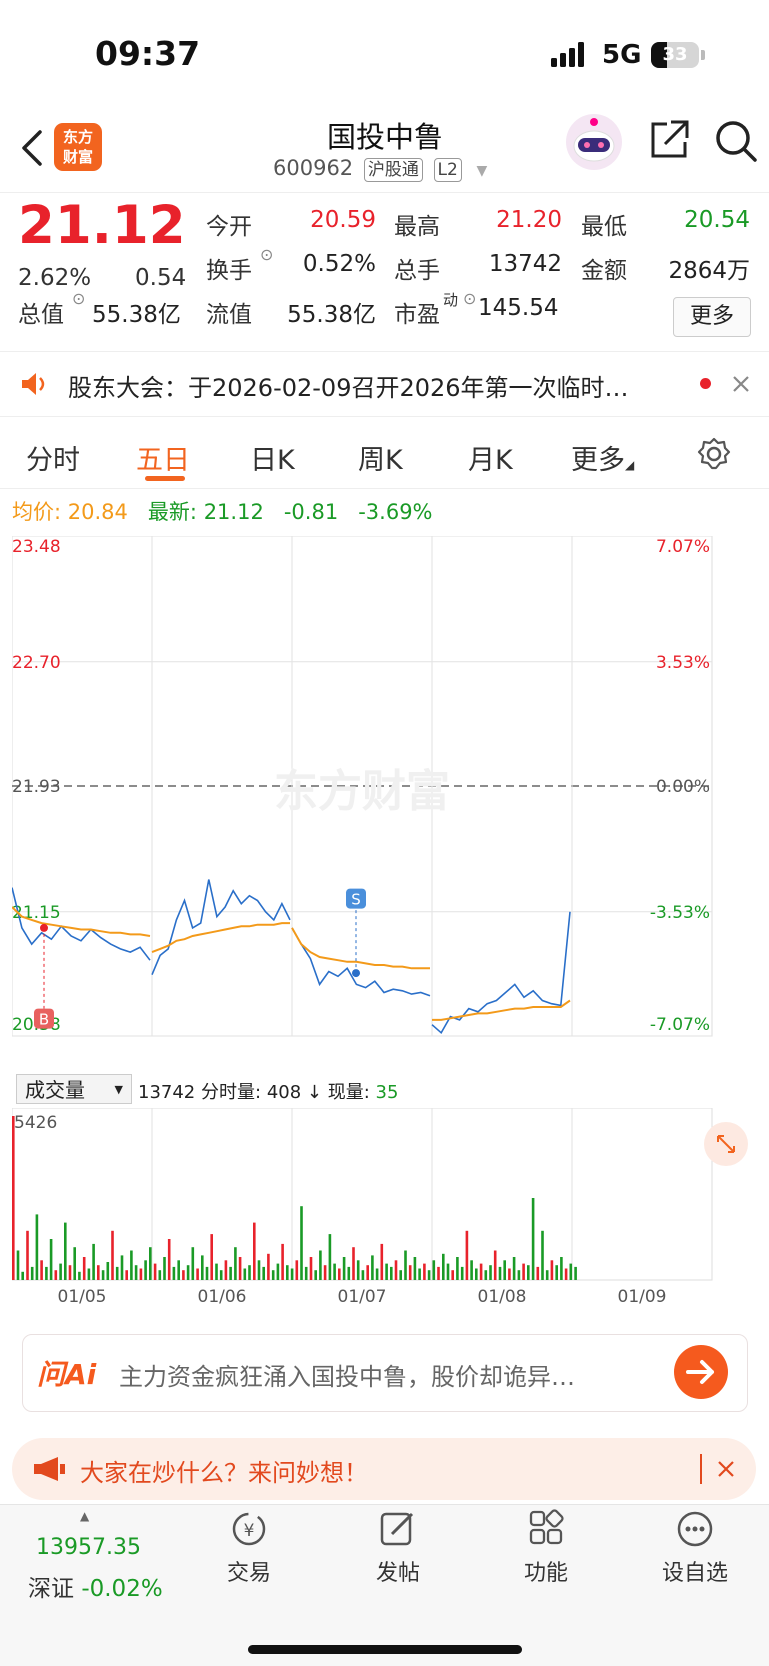 This screenshot has width=769, height=1666. What do you see at coordinates (683, 547) in the screenshot?
I see `pct-axis-label: 7.07%` at bounding box center [683, 547].